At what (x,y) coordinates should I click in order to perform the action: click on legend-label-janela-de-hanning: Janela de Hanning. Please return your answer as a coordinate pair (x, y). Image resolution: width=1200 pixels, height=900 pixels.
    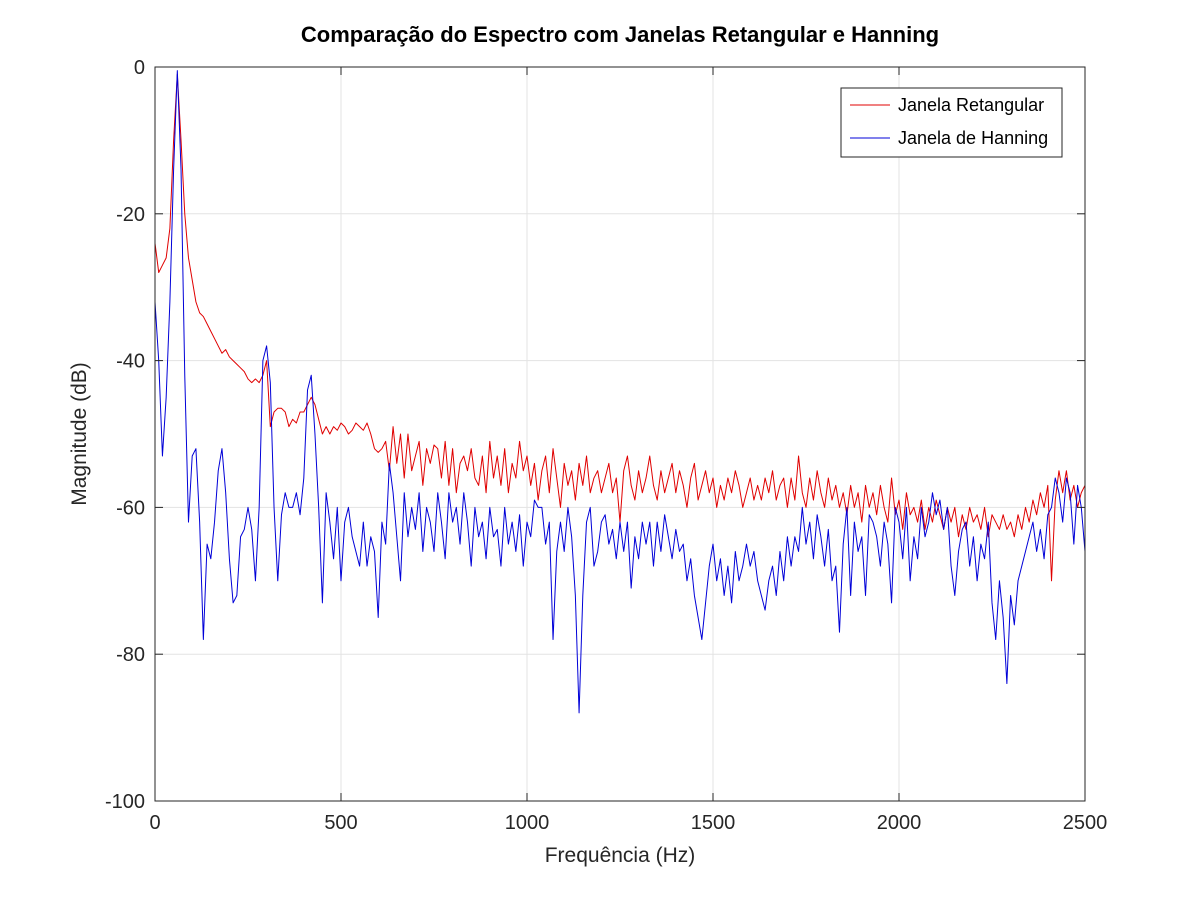
    Looking at the image, I should click on (973, 138).